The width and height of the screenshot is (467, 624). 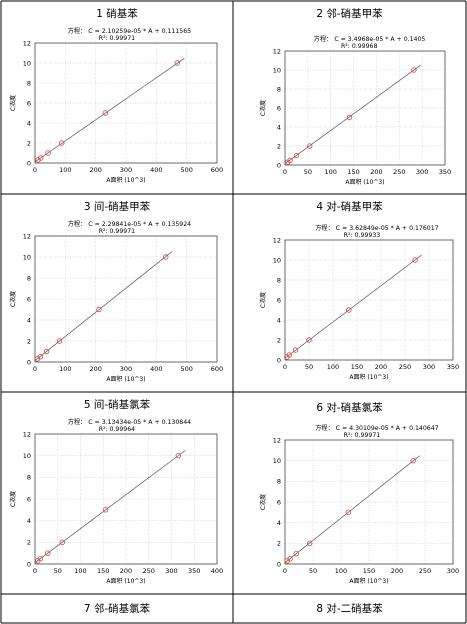 I want to click on chart-cell-8: 8 对-二硝基苯, so click(x=349, y=608).